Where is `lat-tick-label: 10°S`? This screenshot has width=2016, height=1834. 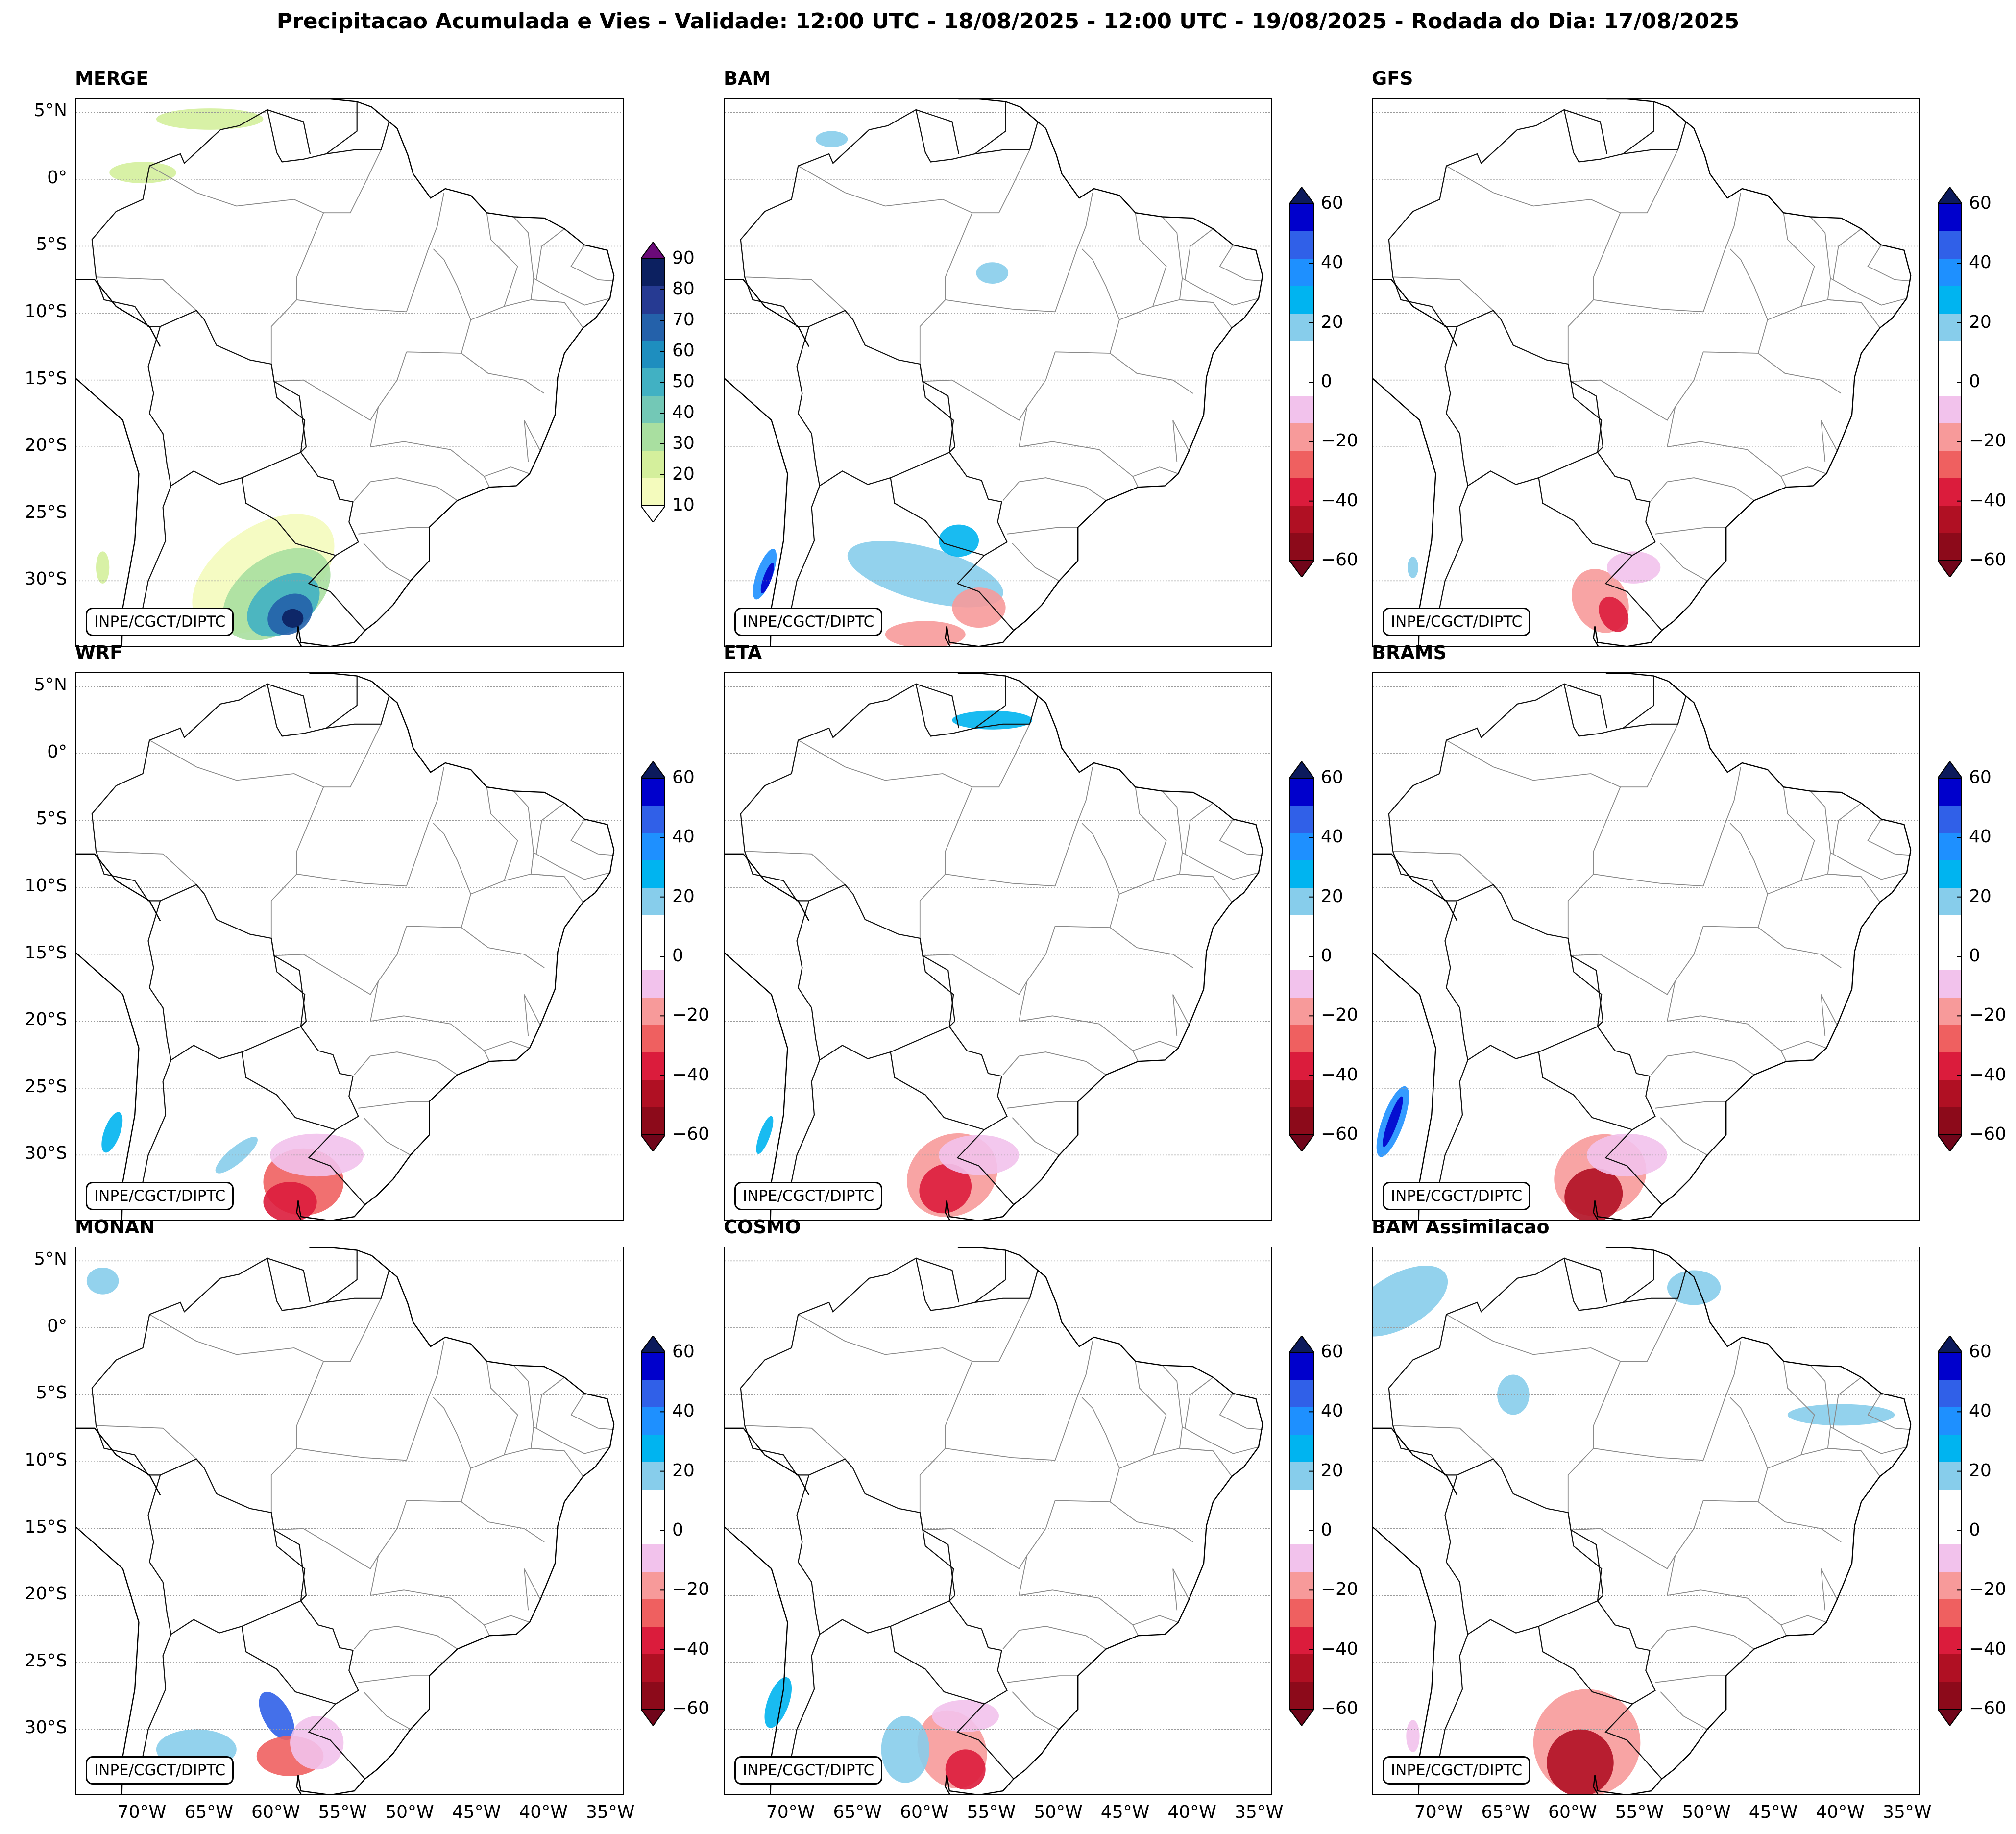 lat-tick-label: 10°S is located at coordinates (45, 1460).